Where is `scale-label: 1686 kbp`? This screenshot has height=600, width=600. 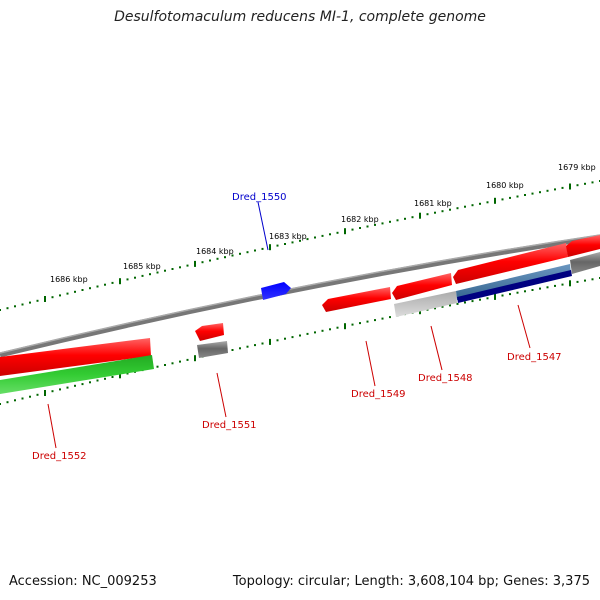
scale-label: 1686 kbp is located at coordinates (69, 279).